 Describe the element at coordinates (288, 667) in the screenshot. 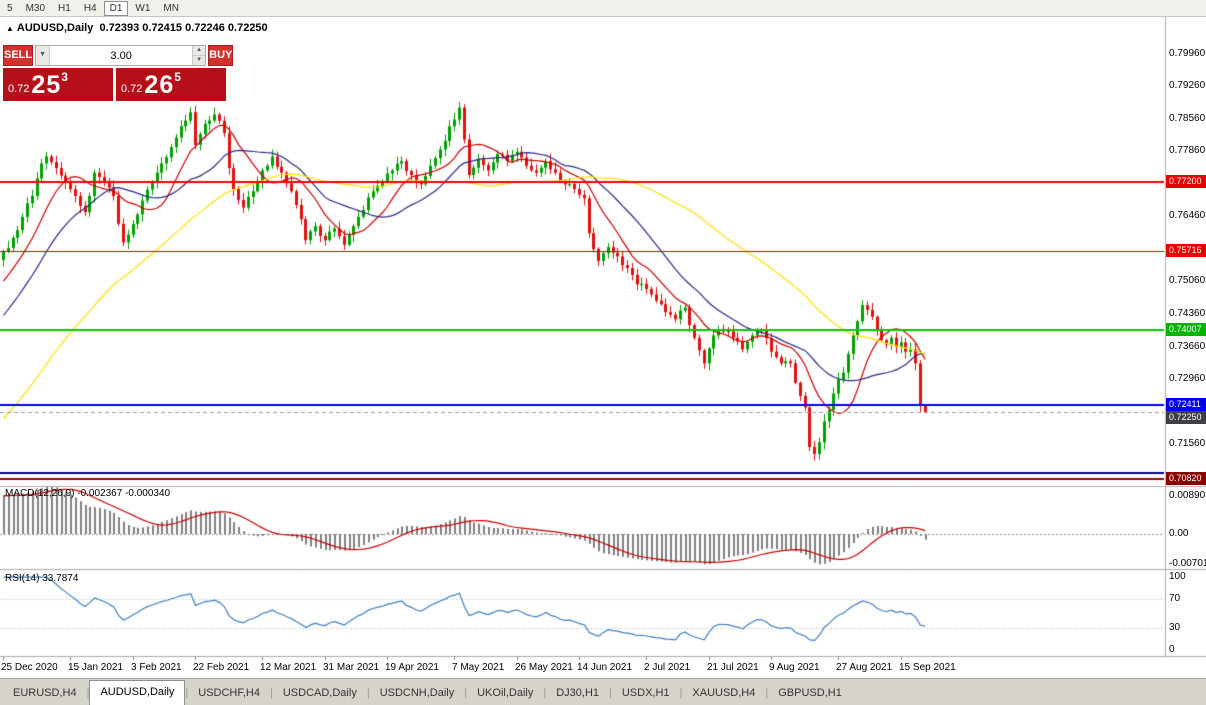

I see `date-axis-label: 12 Mar 2021` at that location.